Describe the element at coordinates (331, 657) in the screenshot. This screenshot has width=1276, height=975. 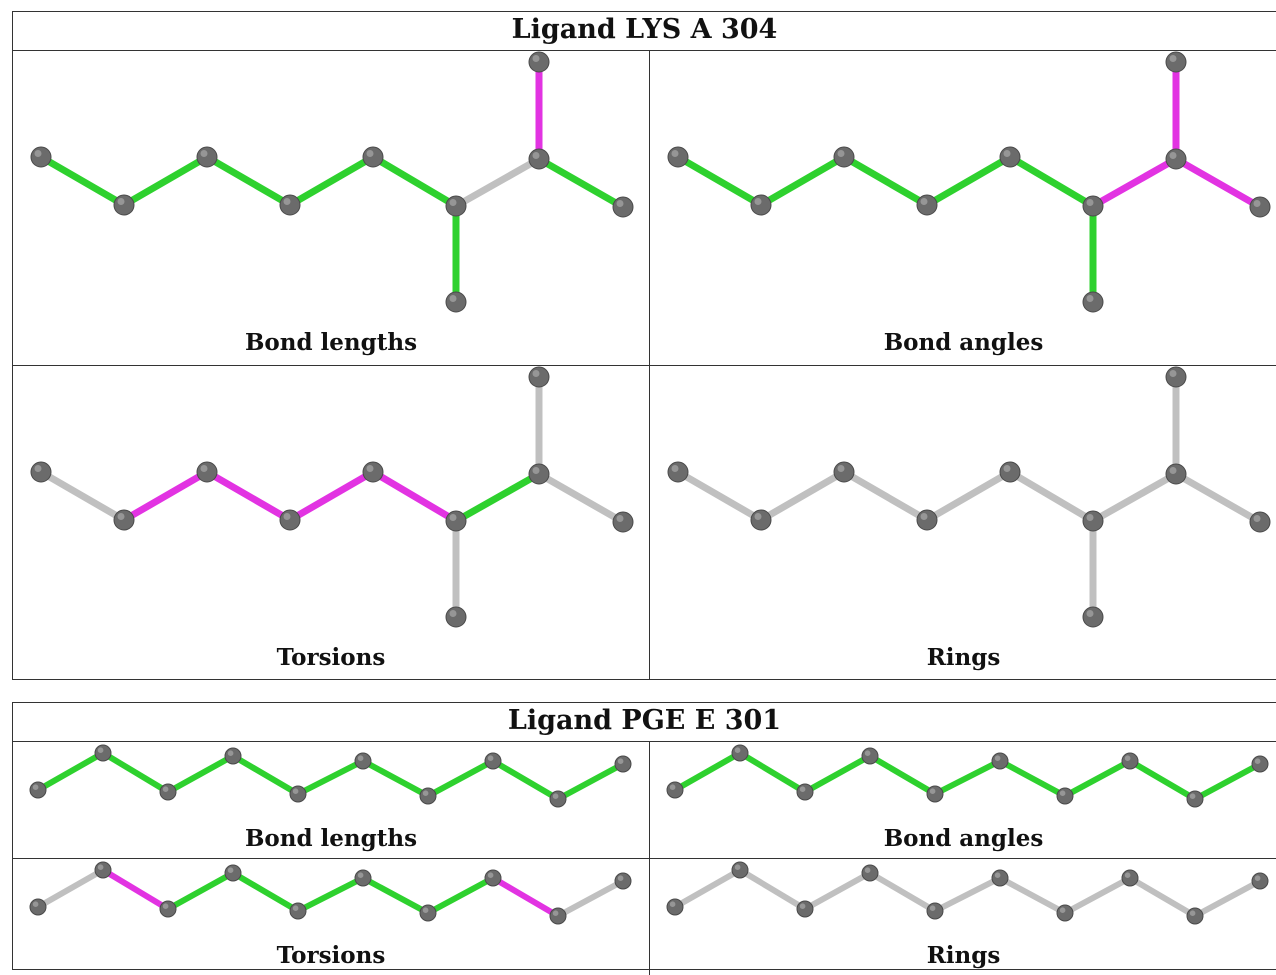
I see `panel-caption: Torsions` at that location.